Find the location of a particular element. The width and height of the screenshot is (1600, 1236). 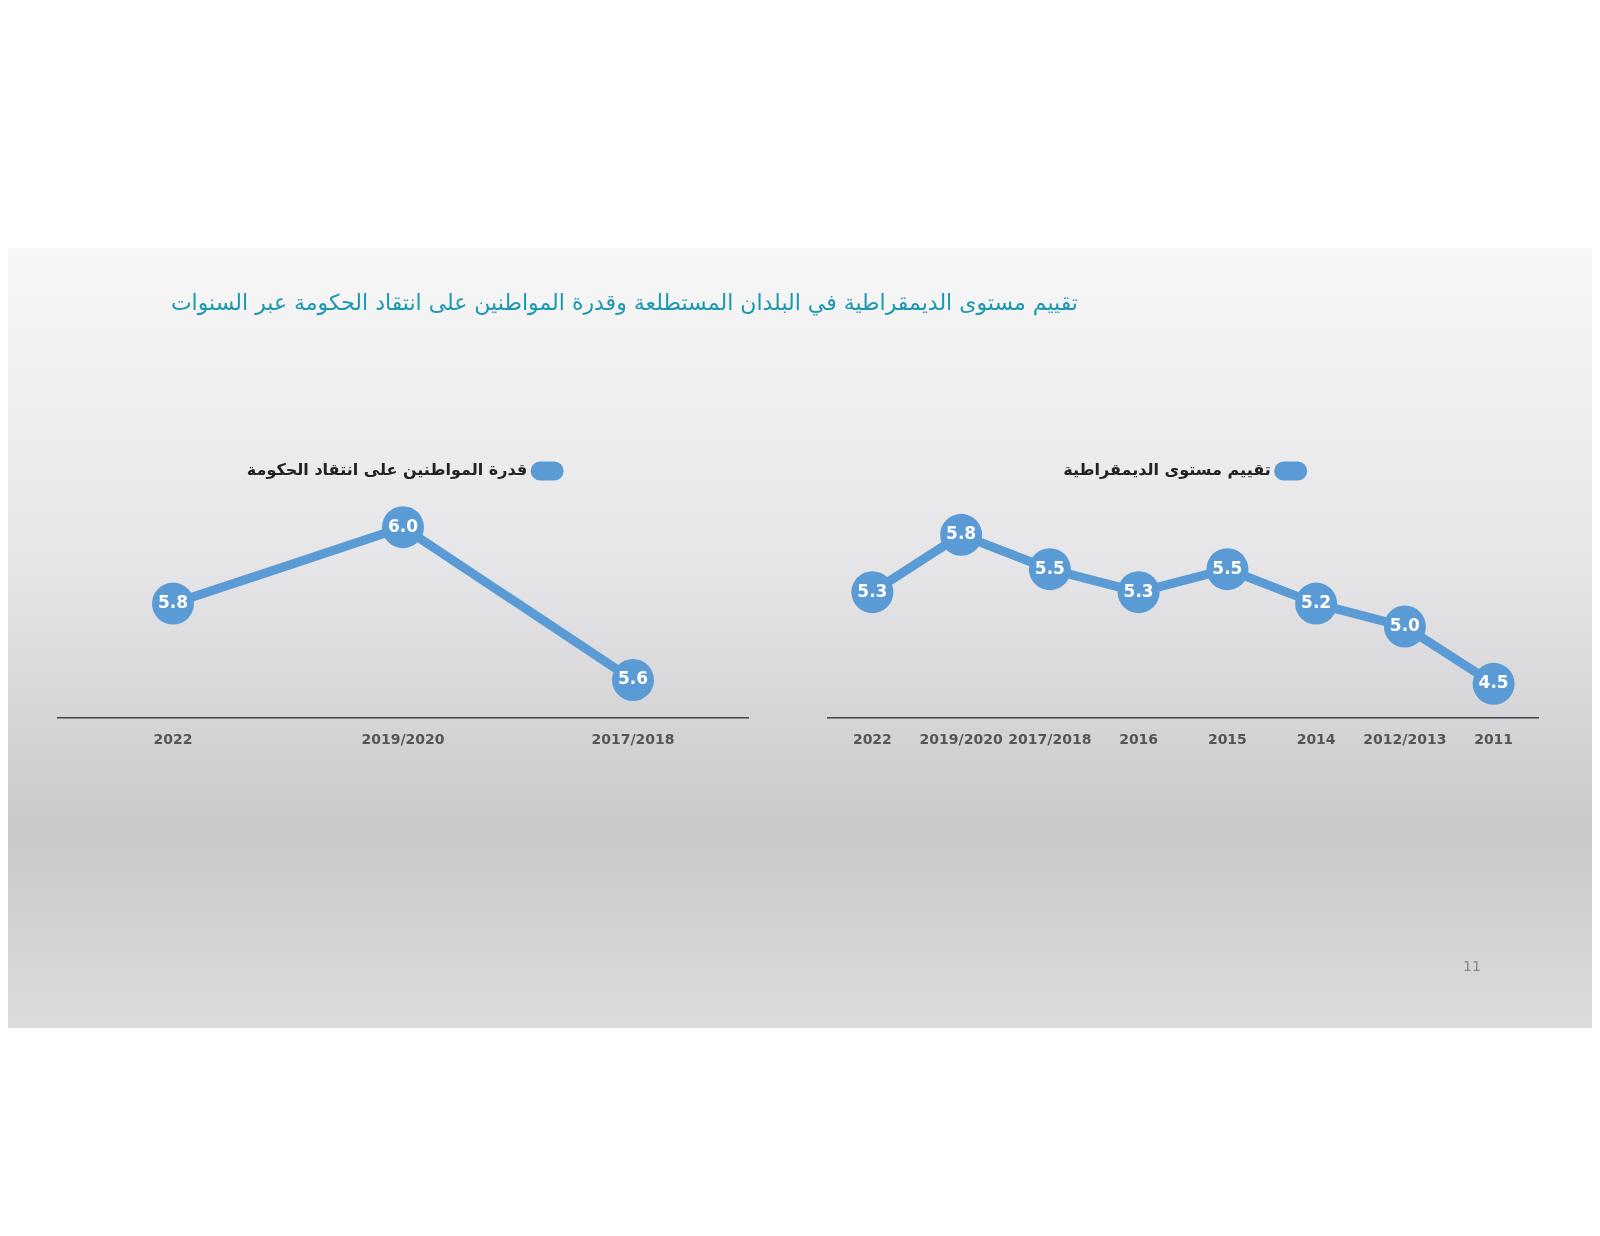

x-tick-label: 2014 is located at coordinates (1316, 739).